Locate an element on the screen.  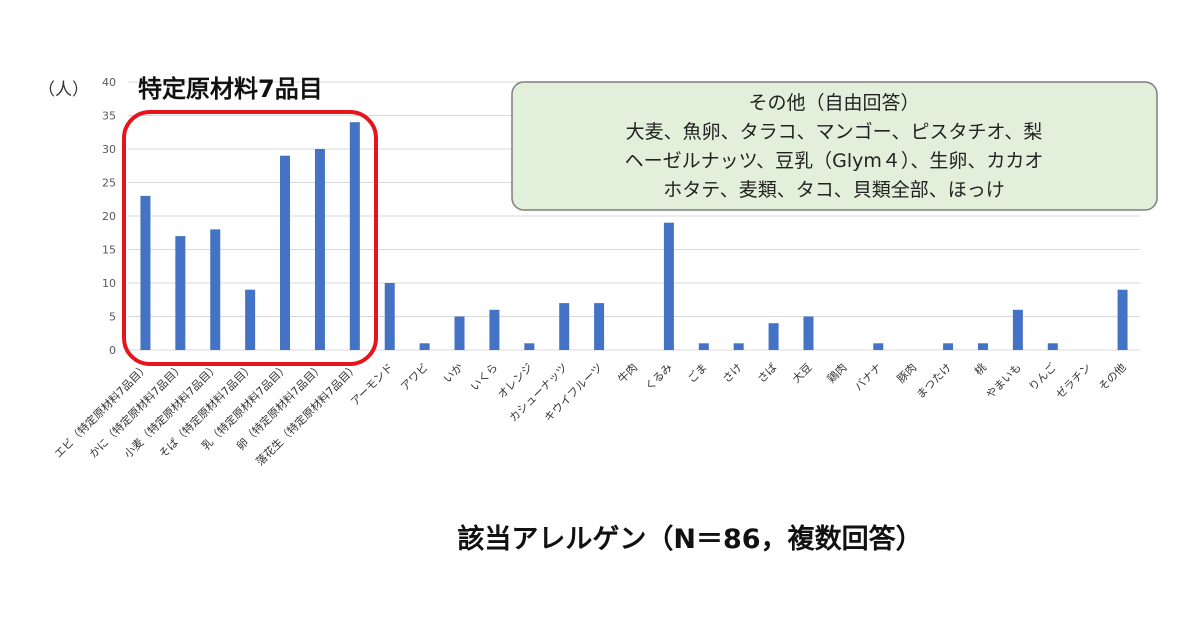
y-tick-label: 20 is located at coordinates (109, 216).